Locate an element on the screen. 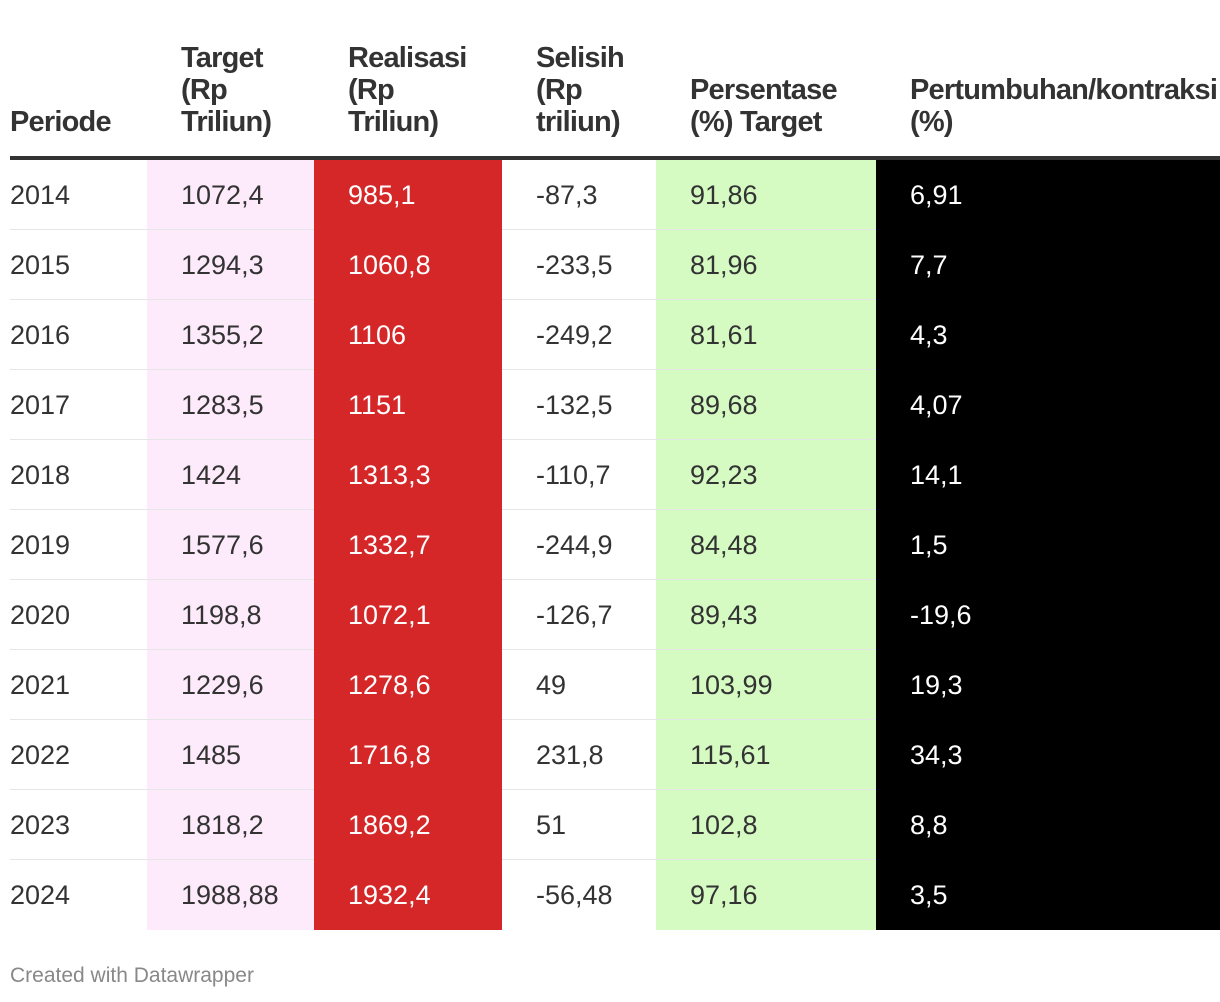  header-target: Target (Rp Triliun) is located at coordinates (230, 99).